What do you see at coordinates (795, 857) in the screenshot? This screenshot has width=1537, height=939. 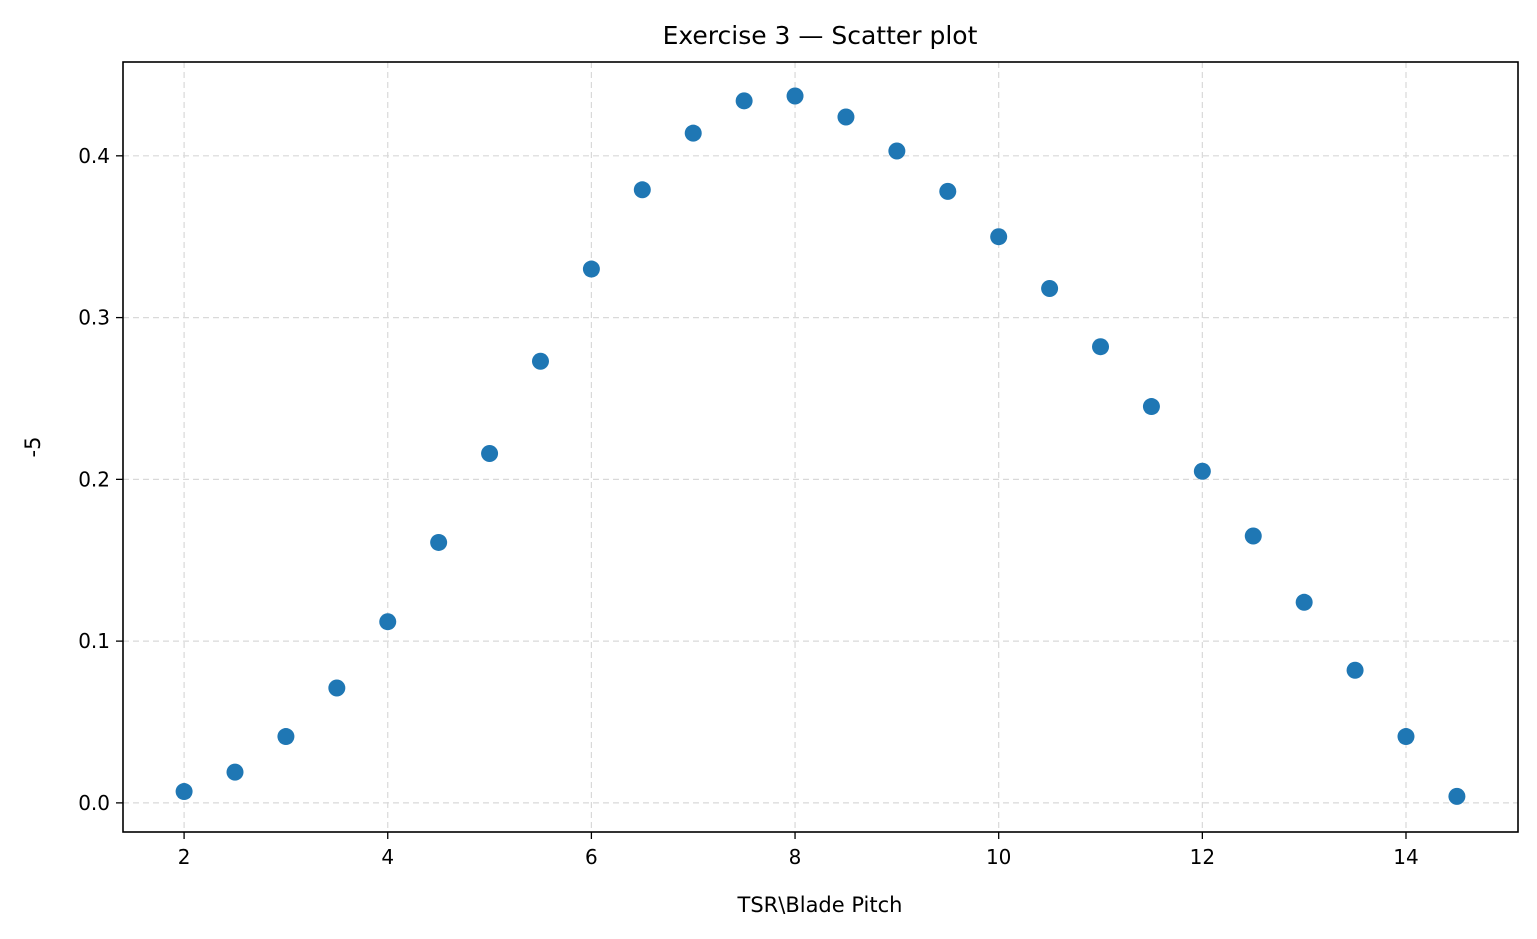 I see `x-tick-label: 8` at bounding box center [795, 857].